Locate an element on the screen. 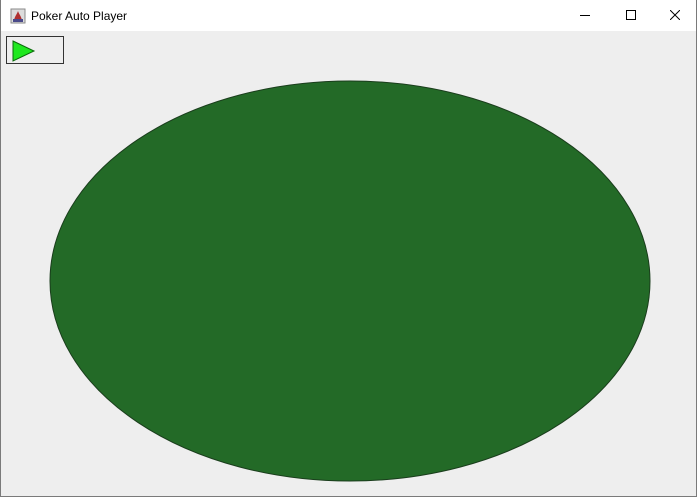 This screenshot has width=697, height=497. close-icon is located at coordinates (675, 16).